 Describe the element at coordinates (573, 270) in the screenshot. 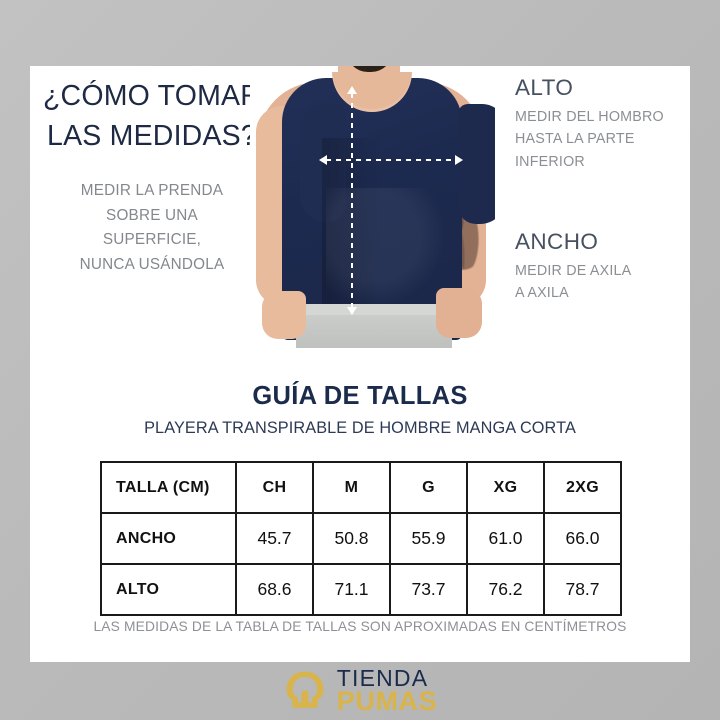

I see `ancho-line-1: MEDIR DE AXILA` at that location.